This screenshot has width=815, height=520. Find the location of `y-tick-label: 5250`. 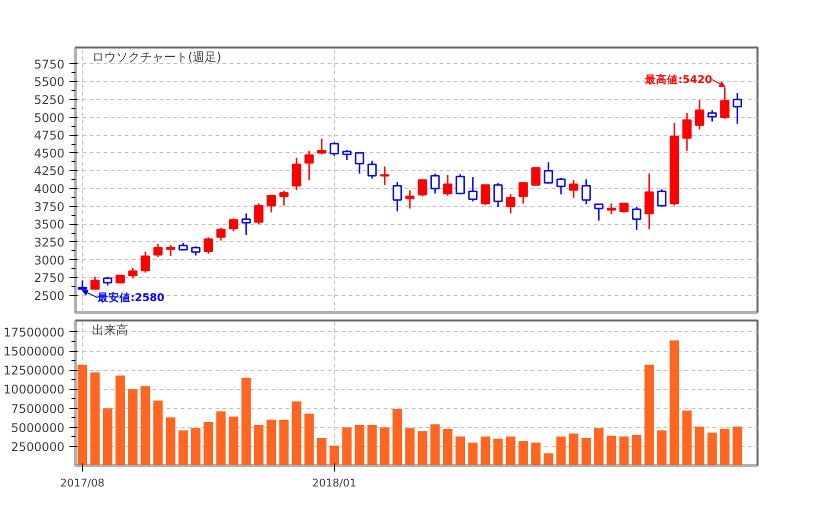

y-tick-label: 5250 is located at coordinates (49, 100).